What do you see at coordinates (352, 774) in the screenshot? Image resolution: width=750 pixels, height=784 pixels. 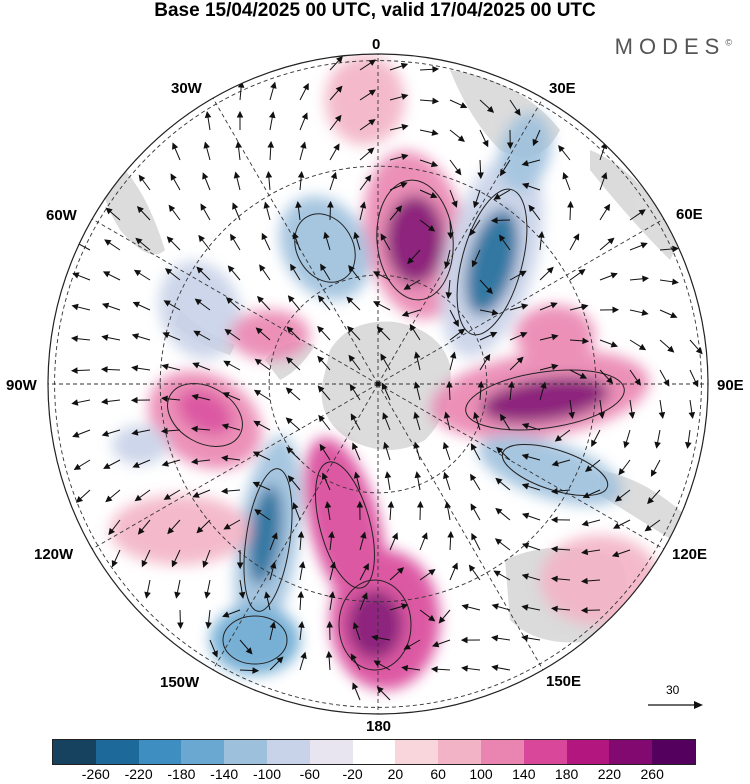 I see `colorbar-tick-label: -20` at bounding box center [352, 774].